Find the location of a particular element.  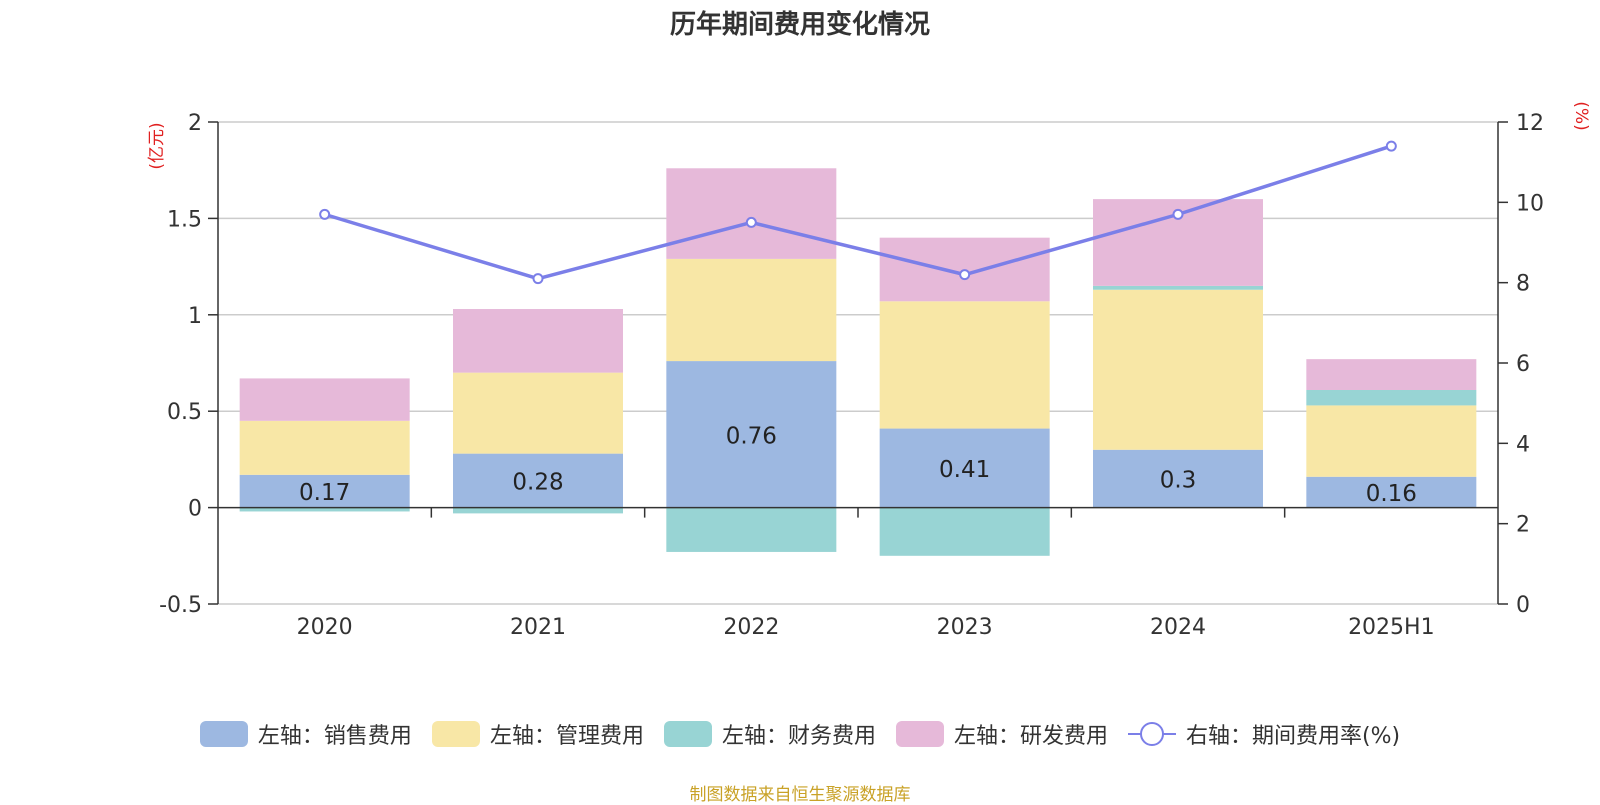

data-label: 0.28 is located at coordinates (537, 483).